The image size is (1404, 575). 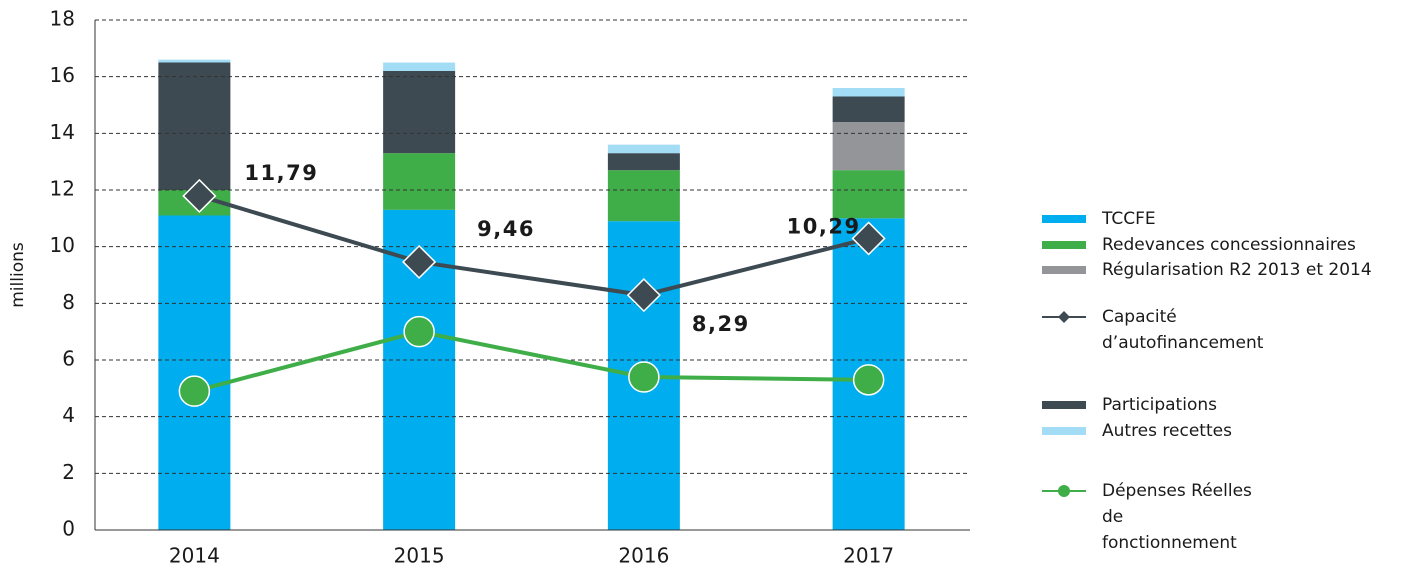 I want to click on x-tick-label: 2014, so click(x=194, y=556).